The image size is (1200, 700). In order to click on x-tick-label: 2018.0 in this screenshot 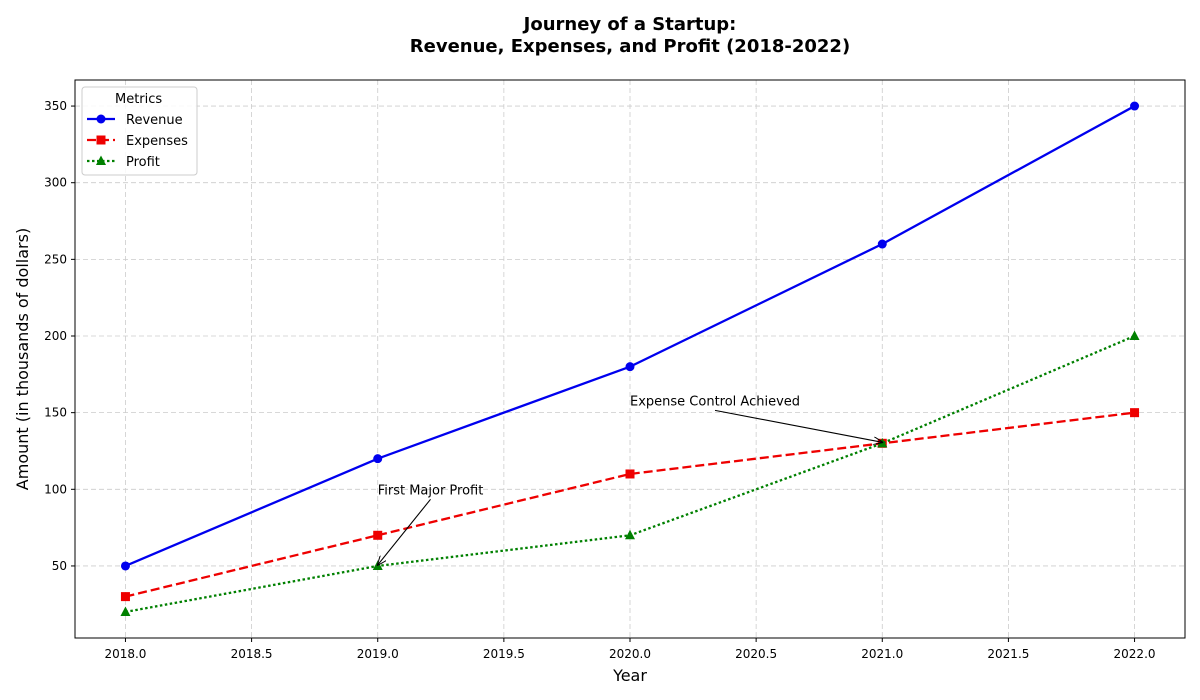, I will do `click(125, 654)`.